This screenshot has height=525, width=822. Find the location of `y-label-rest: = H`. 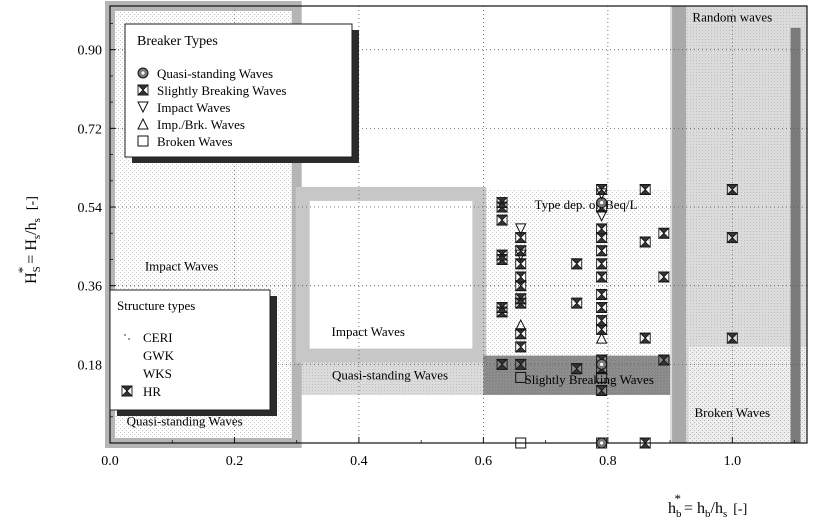

y-label-rest: = H is located at coordinates (31, 251).